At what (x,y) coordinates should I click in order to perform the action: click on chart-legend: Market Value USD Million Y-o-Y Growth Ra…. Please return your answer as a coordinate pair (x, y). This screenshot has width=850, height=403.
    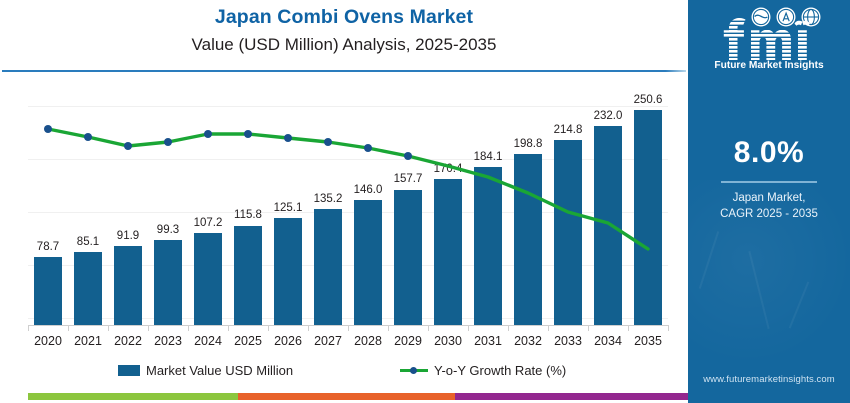
    Looking at the image, I should click on (344, 374).